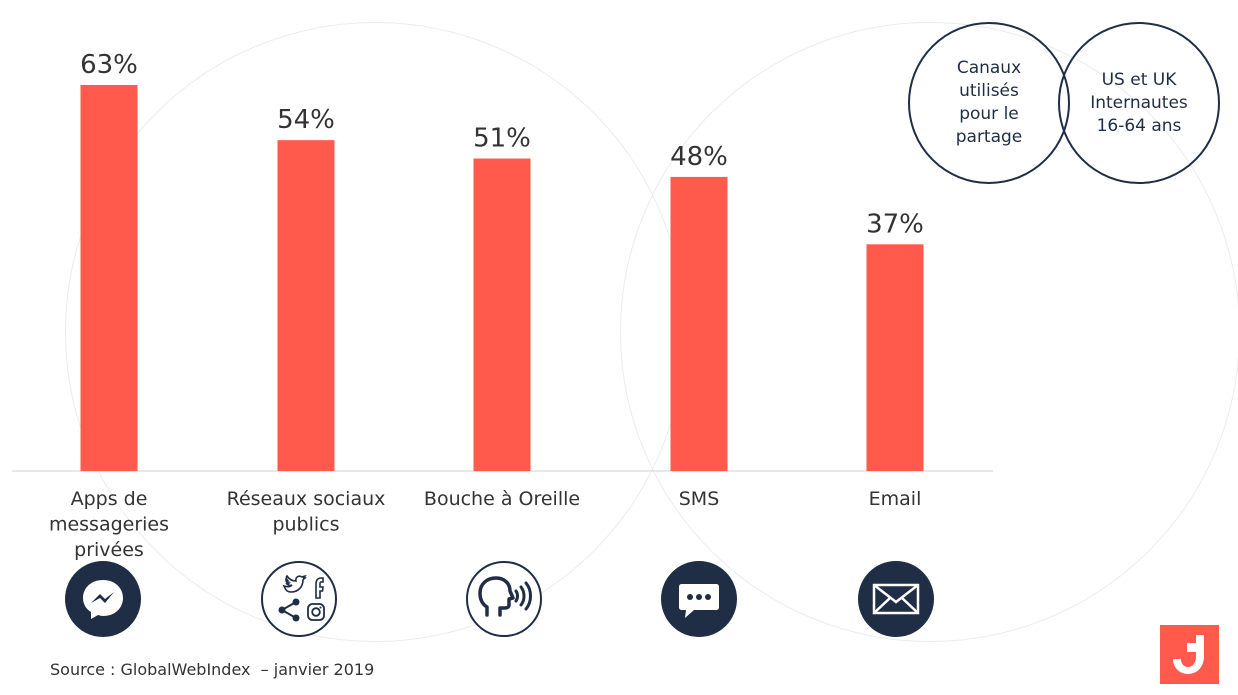 The width and height of the screenshot is (1238, 695). What do you see at coordinates (699, 157) in the screenshot?
I see `bar-value-label-4: 48%` at bounding box center [699, 157].